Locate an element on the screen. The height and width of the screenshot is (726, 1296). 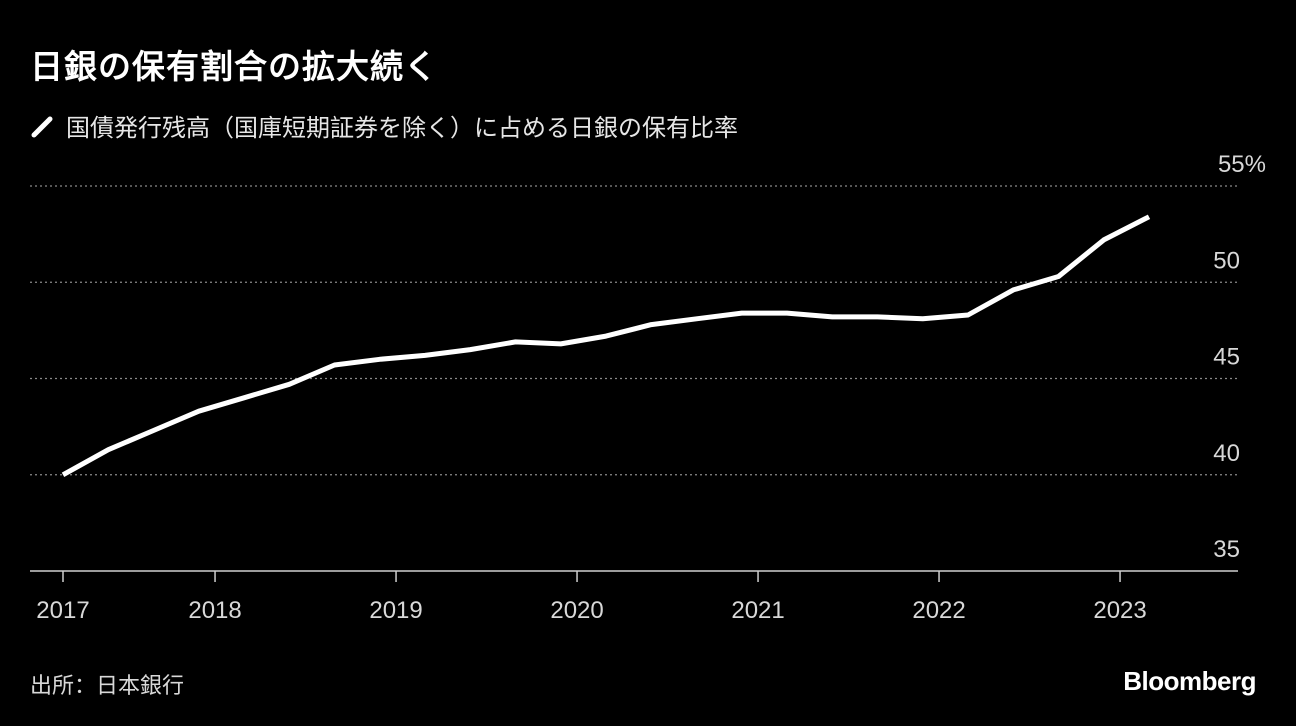
chart-title: 日銀の保有割合の拡大続く is located at coordinates (234, 66).